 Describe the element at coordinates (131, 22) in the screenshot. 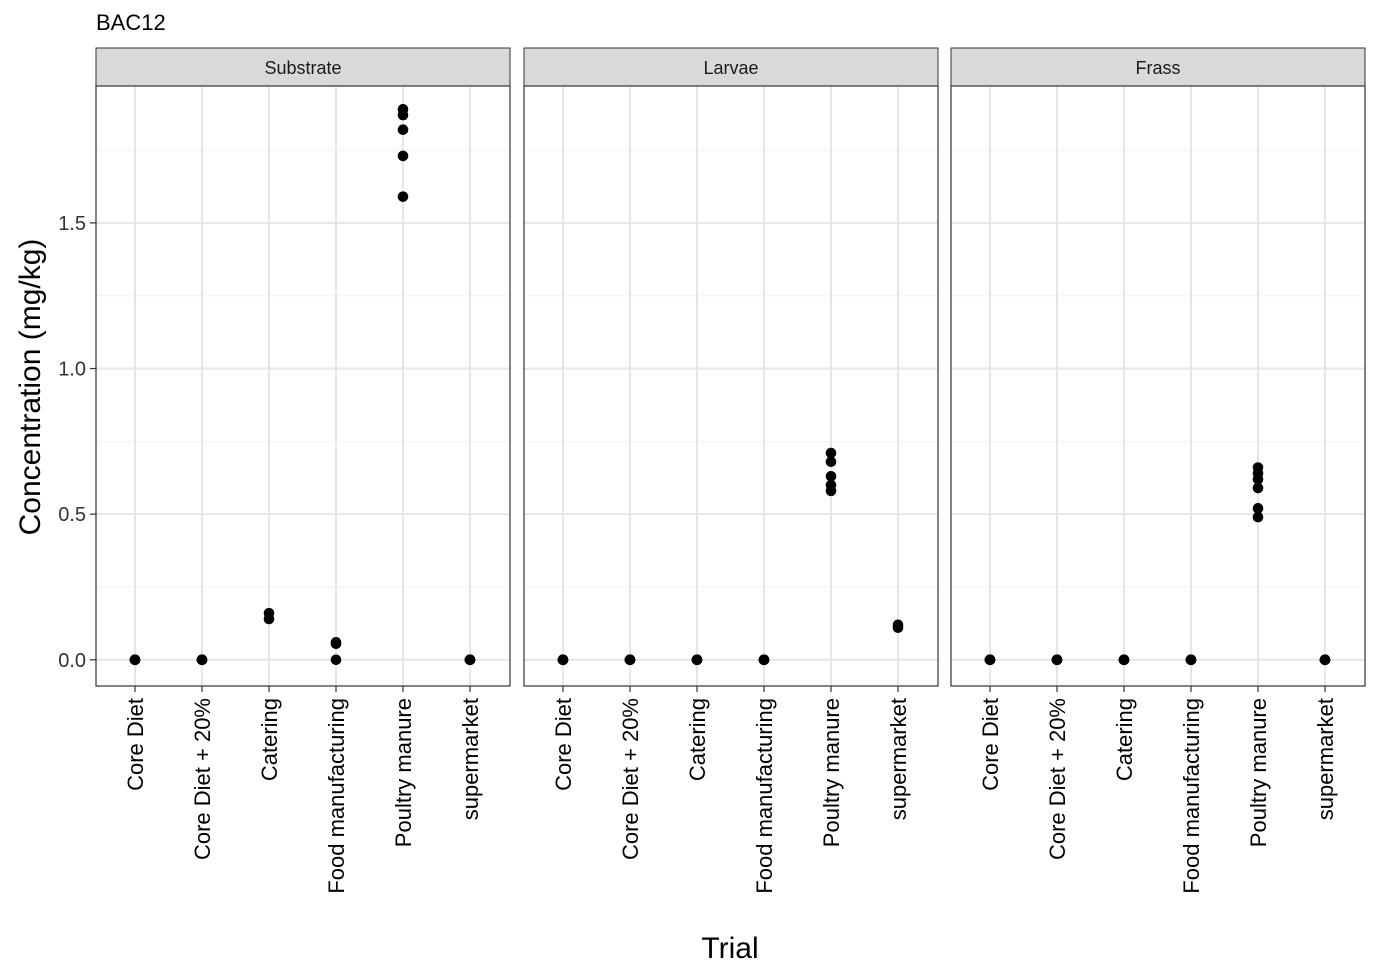

I see `chart-title: BAC12` at that location.